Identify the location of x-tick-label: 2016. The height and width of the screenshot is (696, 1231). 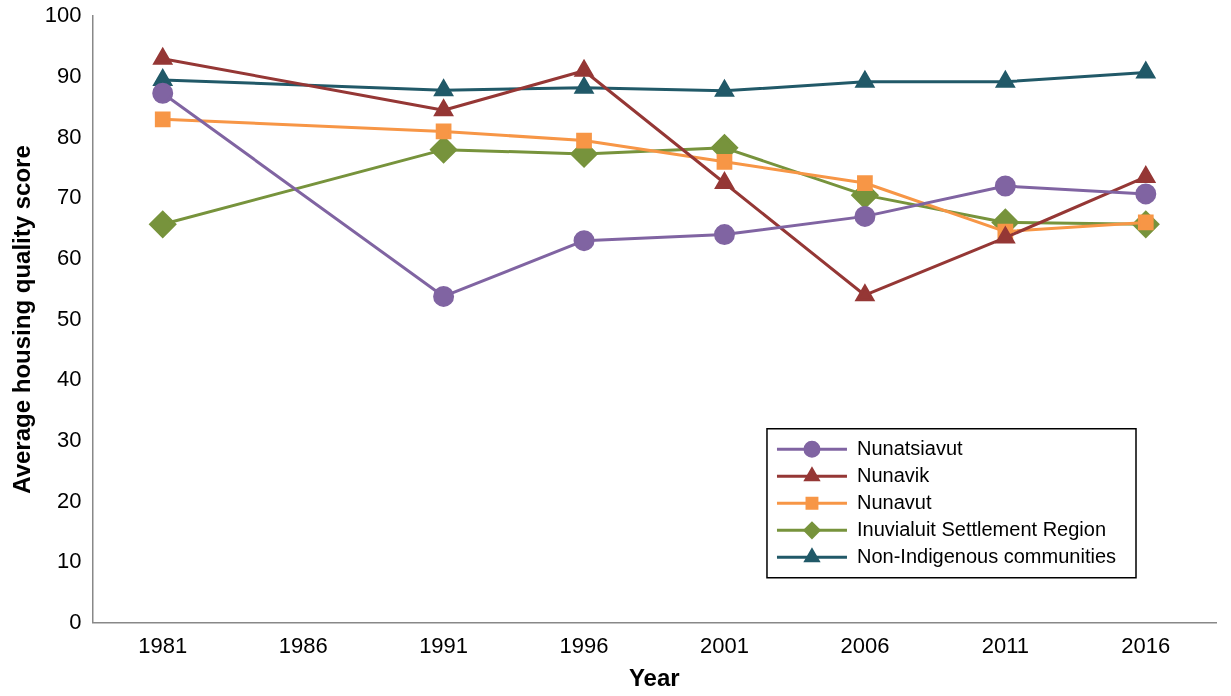
(1146, 646).